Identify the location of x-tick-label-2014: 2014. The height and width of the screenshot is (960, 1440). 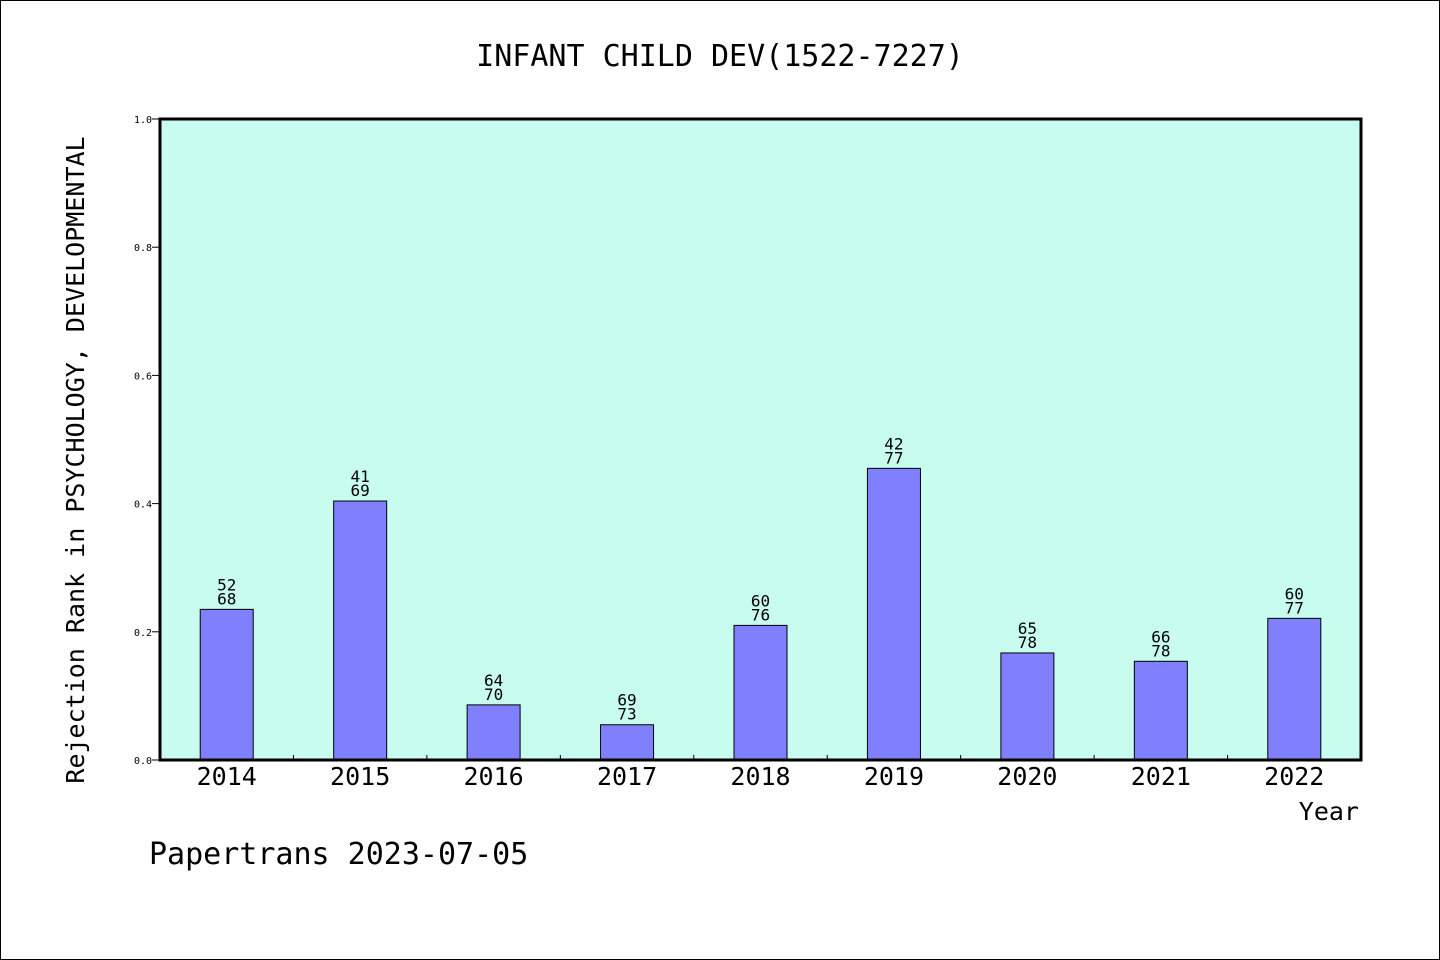
(227, 776).